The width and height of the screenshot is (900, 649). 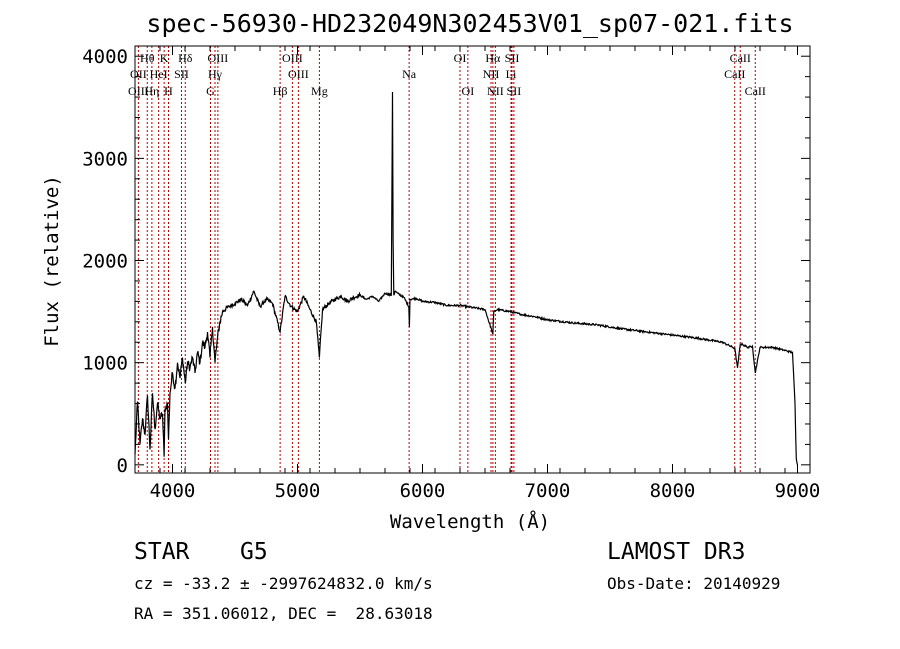 What do you see at coordinates (215, 74) in the screenshot?
I see `spectral-line-label: Hγ` at bounding box center [215, 74].